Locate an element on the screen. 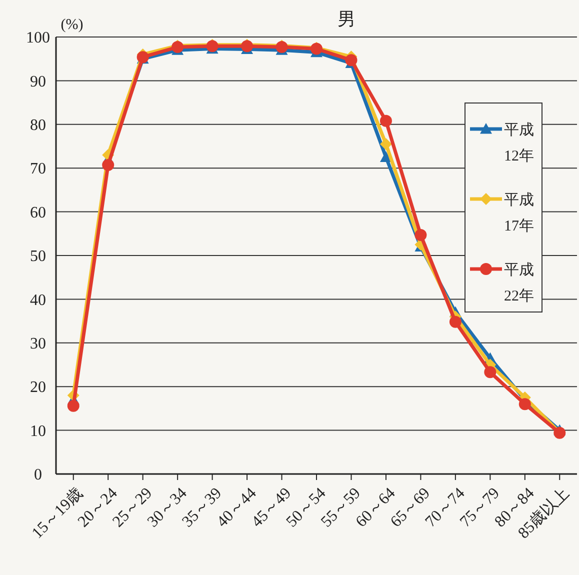 This screenshot has height=575, width=579. y-tick-label: 40 is located at coordinates (38, 300).